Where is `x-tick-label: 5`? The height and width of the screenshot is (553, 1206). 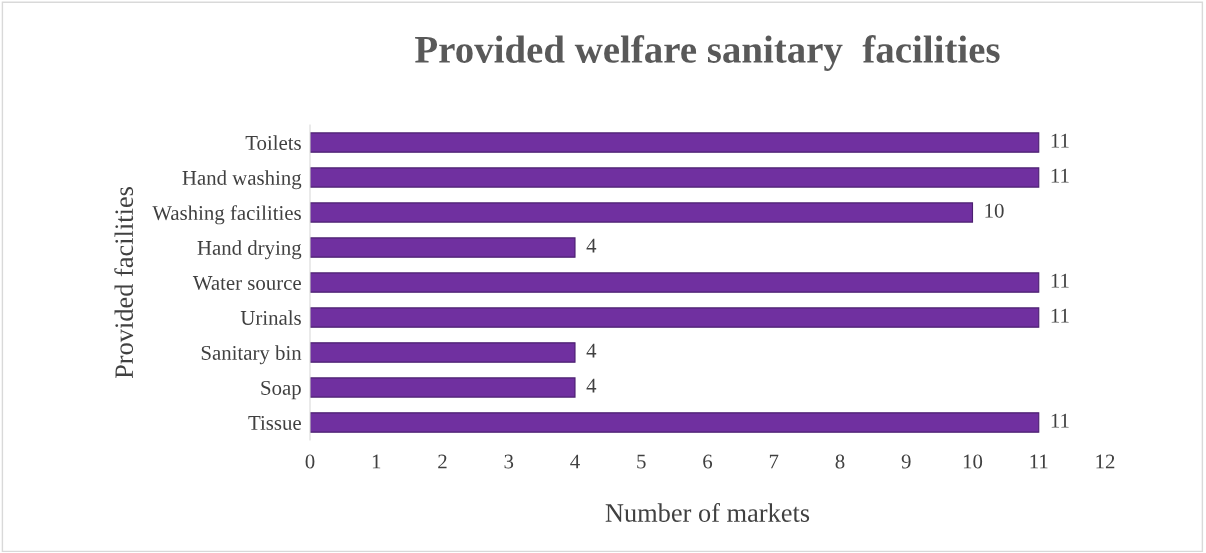
x-tick-label: 5 is located at coordinates (641, 461).